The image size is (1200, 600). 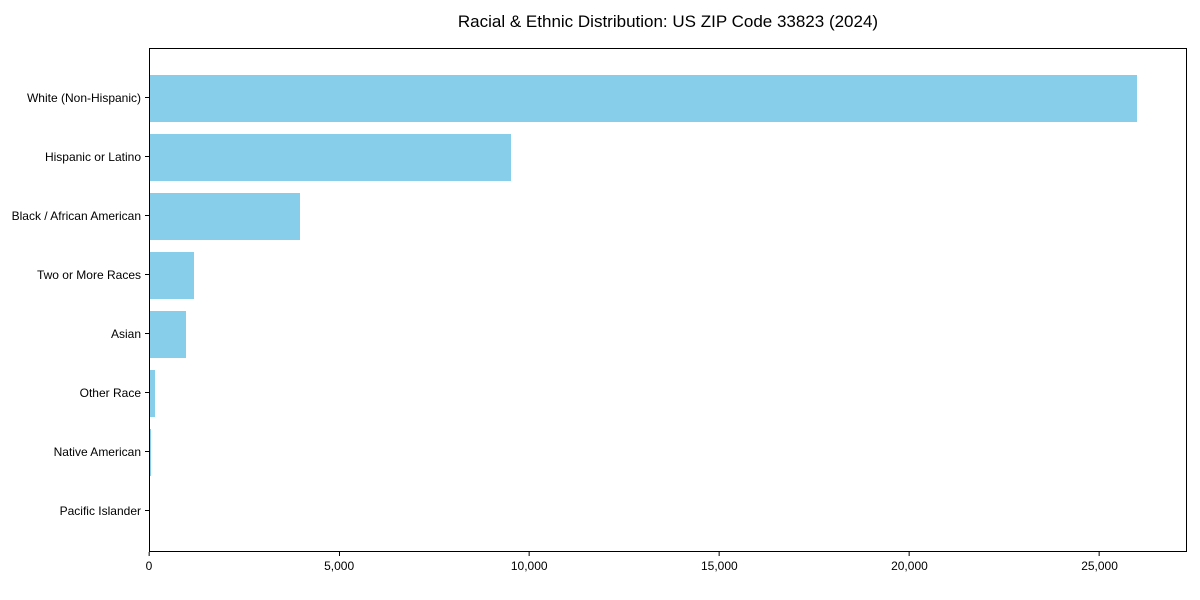 I want to click on x-tick: 20,000, so click(x=909, y=562).